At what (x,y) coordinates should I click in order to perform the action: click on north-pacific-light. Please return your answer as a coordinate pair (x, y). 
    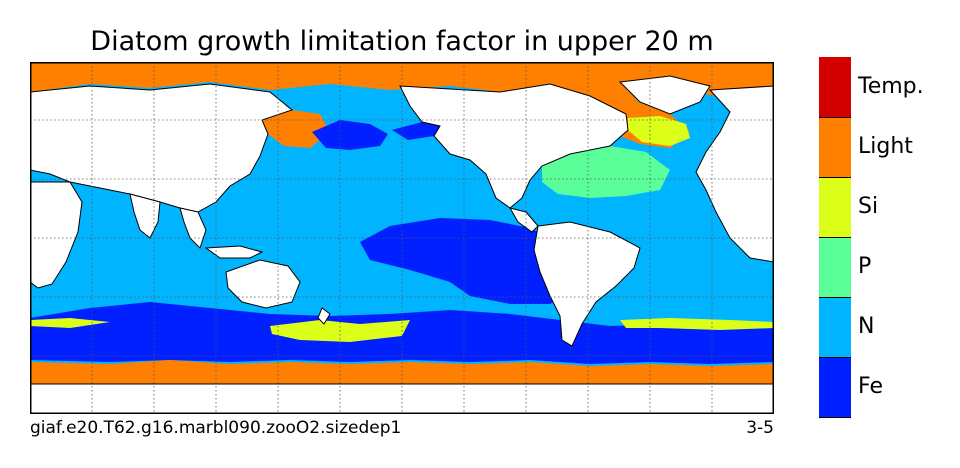
    Looking at the image, I should click on (296, 129).